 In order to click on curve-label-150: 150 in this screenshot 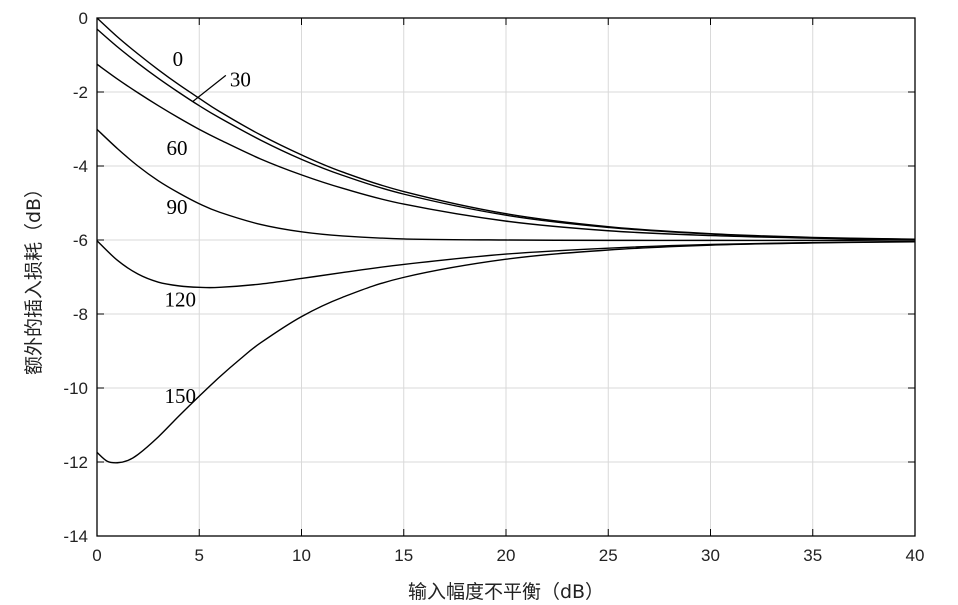, I will do `click(180, 396)`.